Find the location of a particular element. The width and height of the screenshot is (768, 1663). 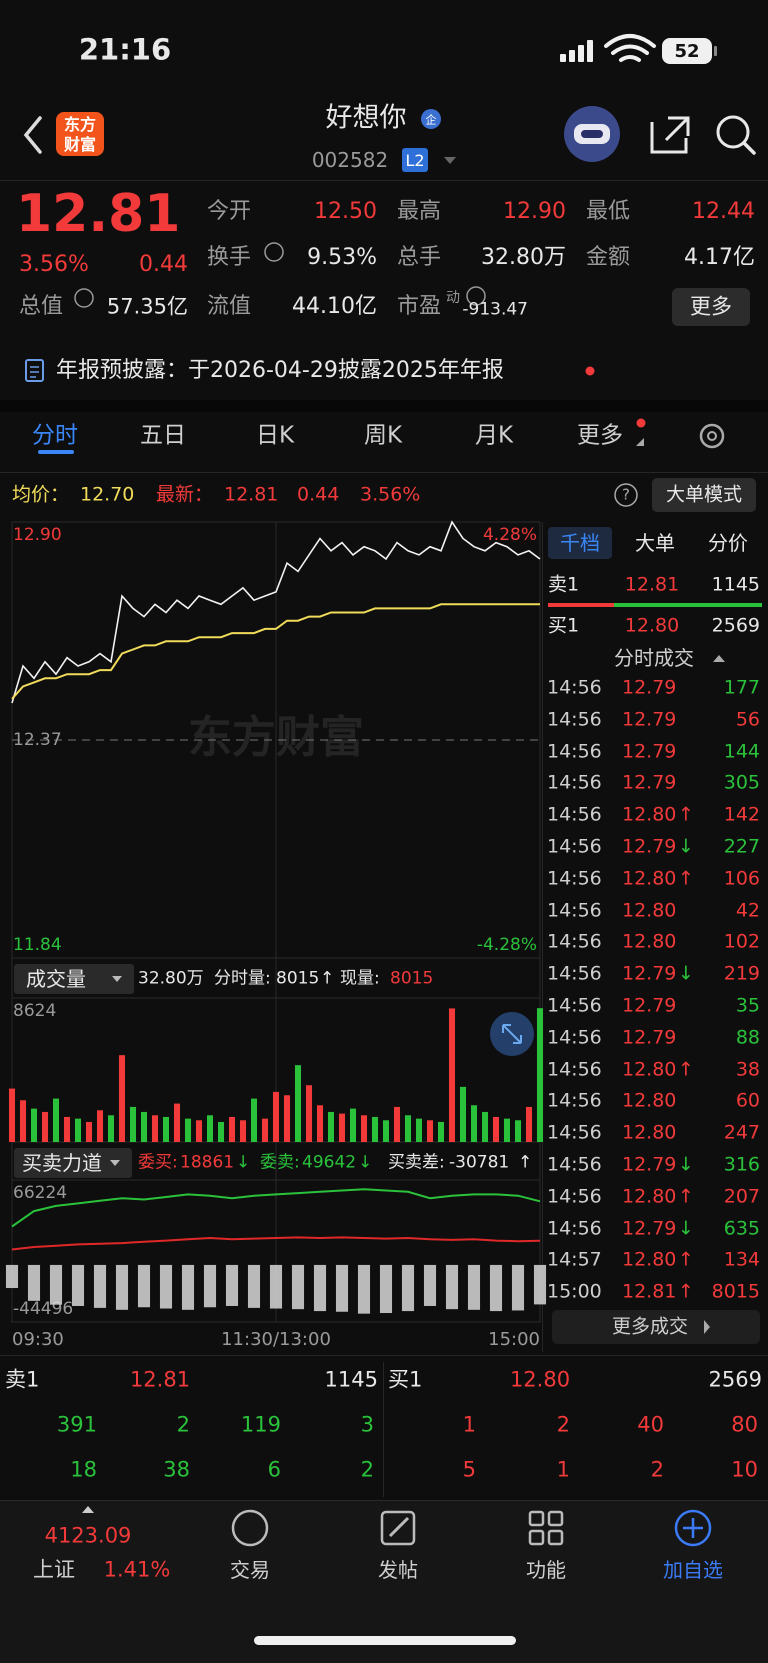

more-button-label: 更多 is located at coordinates (711, 306).